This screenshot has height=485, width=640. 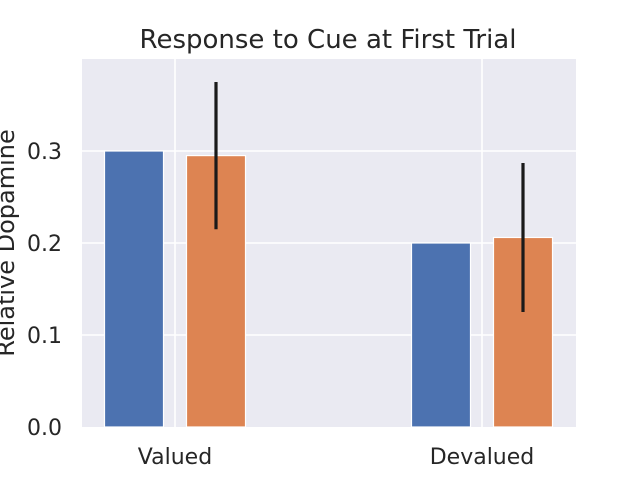 I want to click on x-tick-labels: Valued Devalued, so click(x=336, y=457).